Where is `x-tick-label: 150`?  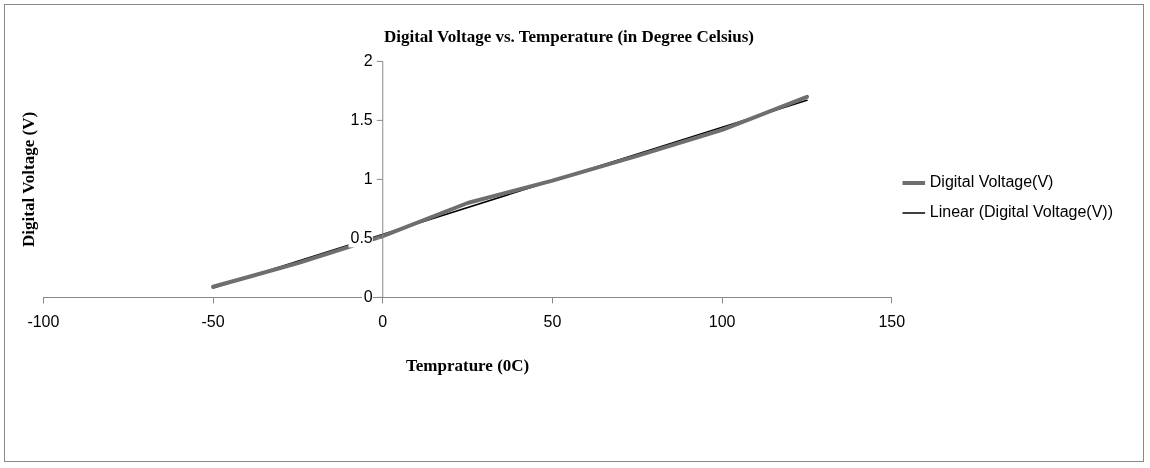 x-tick-label: 150 is located at coordinates (892, 322).